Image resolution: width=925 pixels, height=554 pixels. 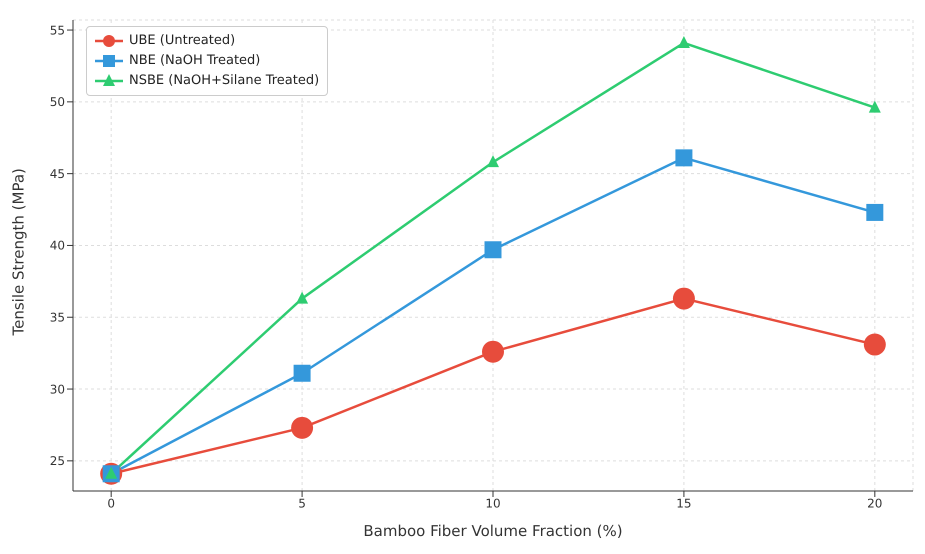 I want to click on legend-label: NBE (NaOH Treated), so click(x=194, y=61).